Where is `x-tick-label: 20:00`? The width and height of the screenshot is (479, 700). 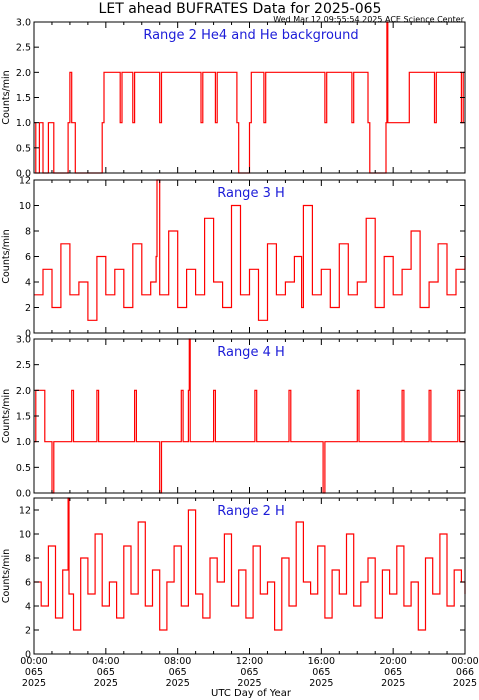
x-tick-label: 20:00 is located at coordinates (392, 661).